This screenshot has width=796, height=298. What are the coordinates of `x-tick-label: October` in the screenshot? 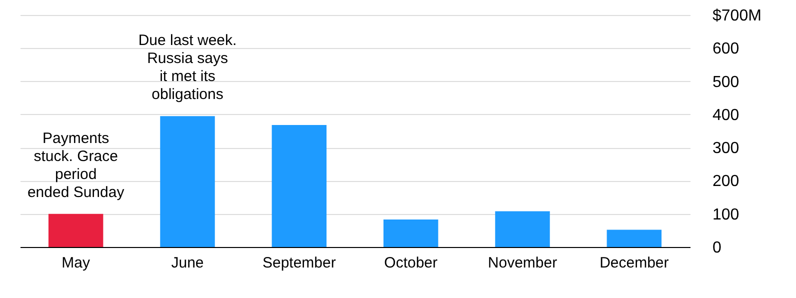 It's located at (411, 263).